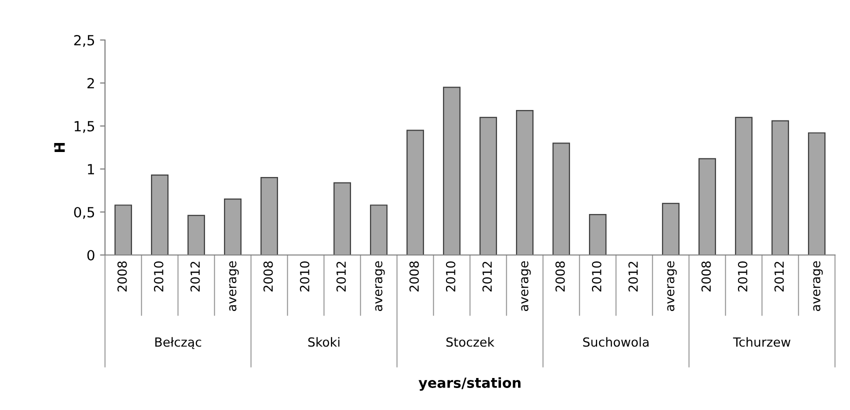 The width and height of the screenshot is (850, 410). I want to click on y-tick-label: 1, so click(91, 169).